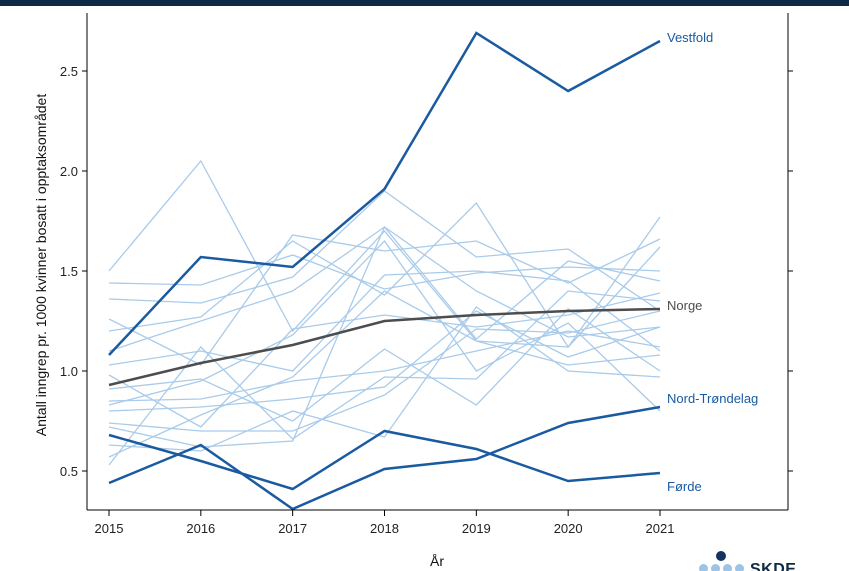  I want to click on x-tick-label: 2019, so click(476, 528).